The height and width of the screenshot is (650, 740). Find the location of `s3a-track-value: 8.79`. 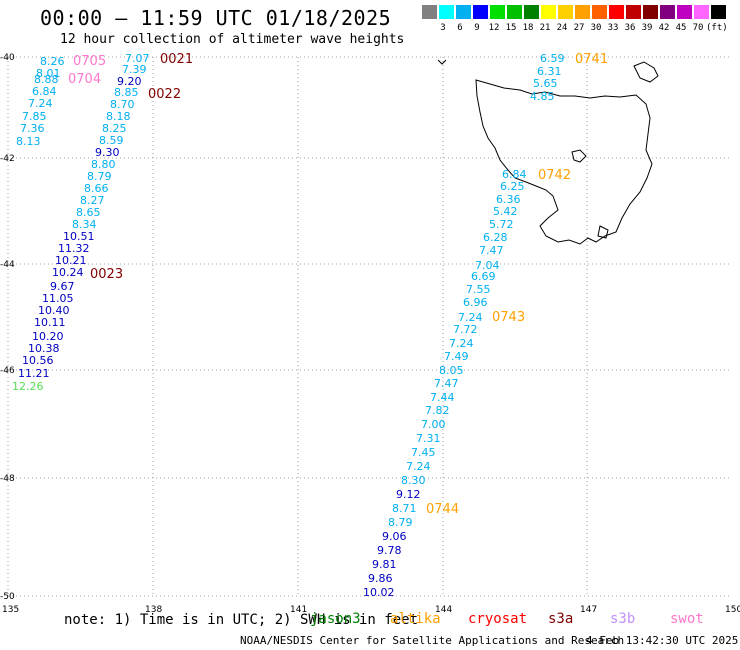

s3a-track-value: 8.79 is located at coordinates (99, 176).